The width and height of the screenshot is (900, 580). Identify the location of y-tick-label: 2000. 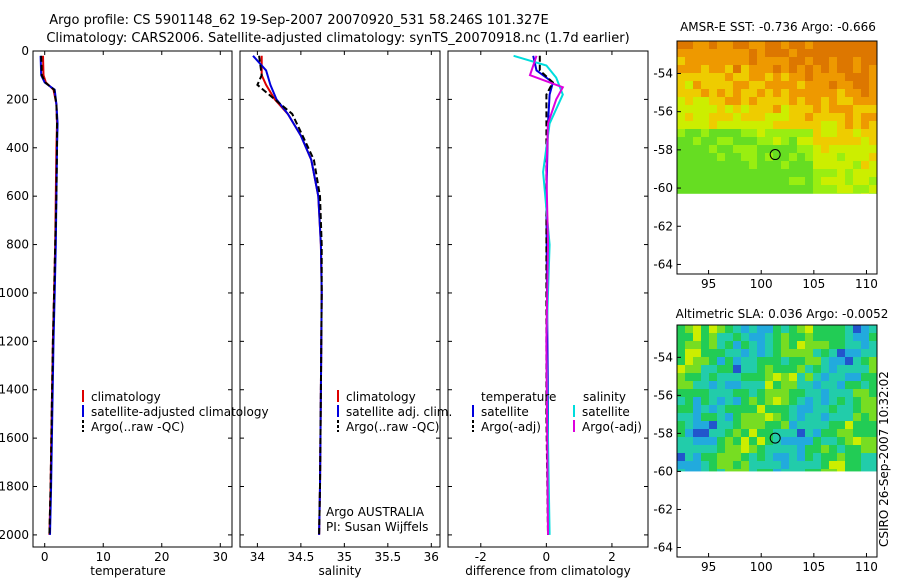
(14, 535).